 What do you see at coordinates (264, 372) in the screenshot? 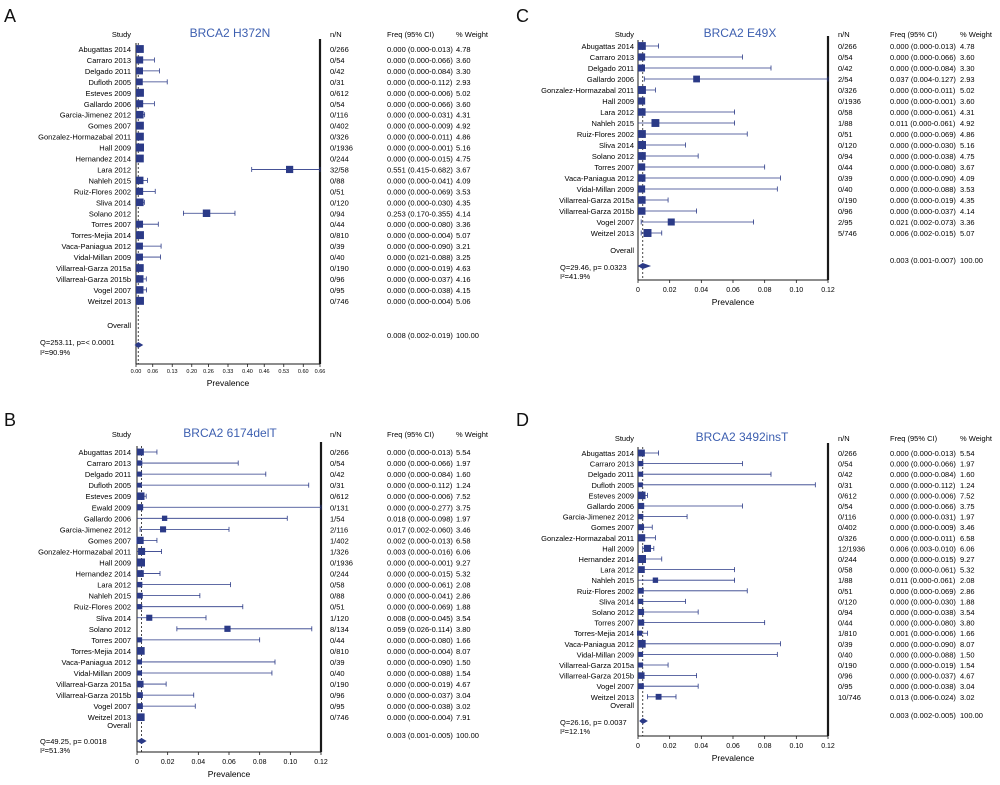
I see `x-tick-label: 0.46` at bounding box center [264, 372].